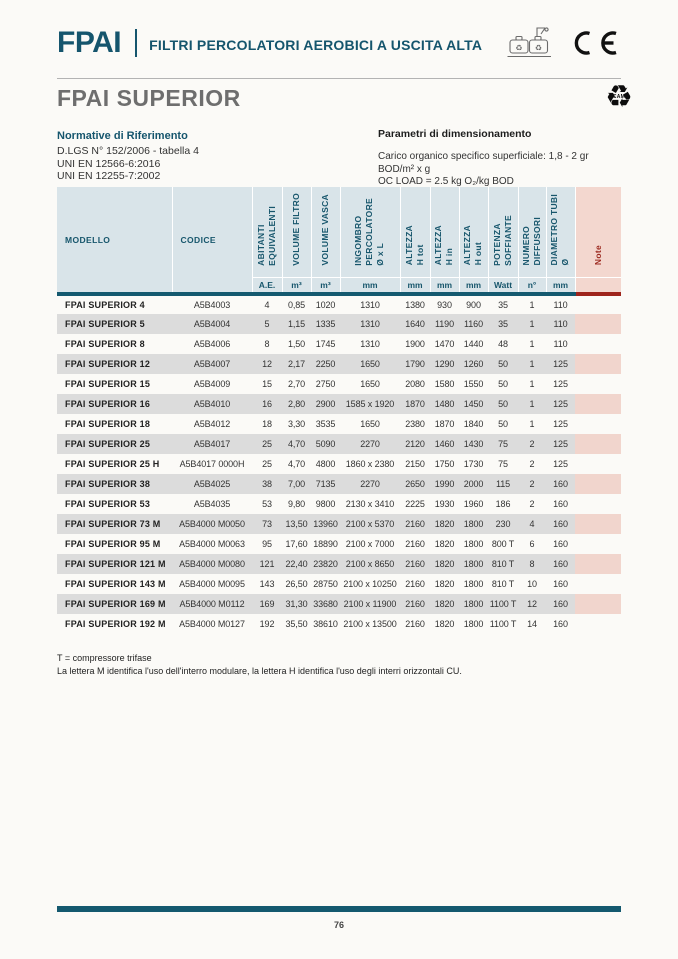 The image size is (678, 959). What do you see at coordinates (473, 245) in the screenshot?
I see `column-header-label: ALTEZZA H out` at bounding box center [473, 245].